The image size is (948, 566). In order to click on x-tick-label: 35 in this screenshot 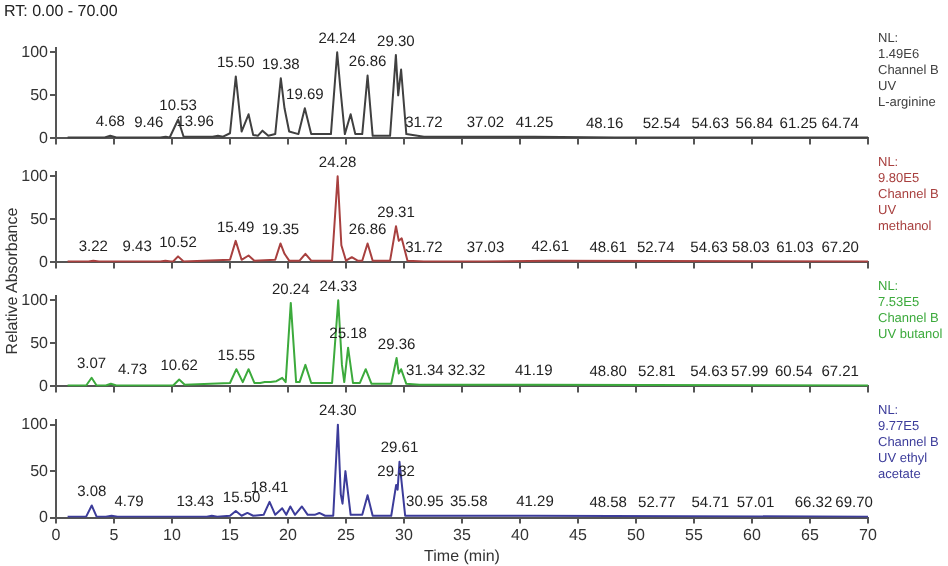, I will do `click(462, 534)`.